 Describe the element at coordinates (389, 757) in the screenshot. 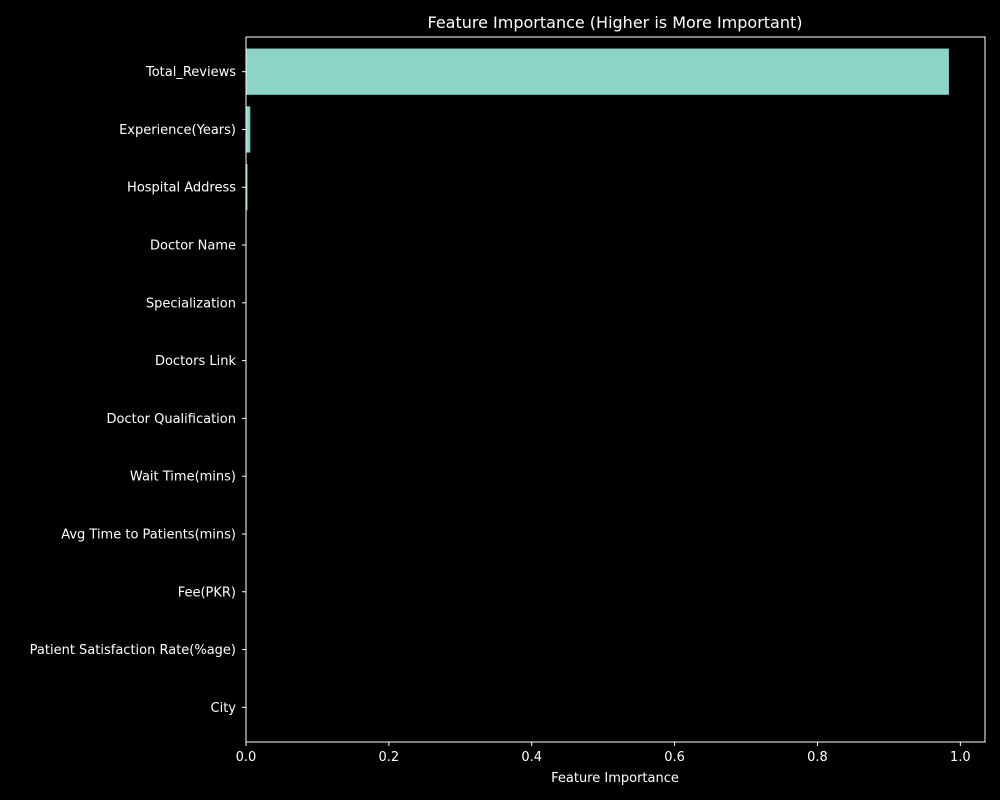

I see `x-tick-label: 0.2` at that location.